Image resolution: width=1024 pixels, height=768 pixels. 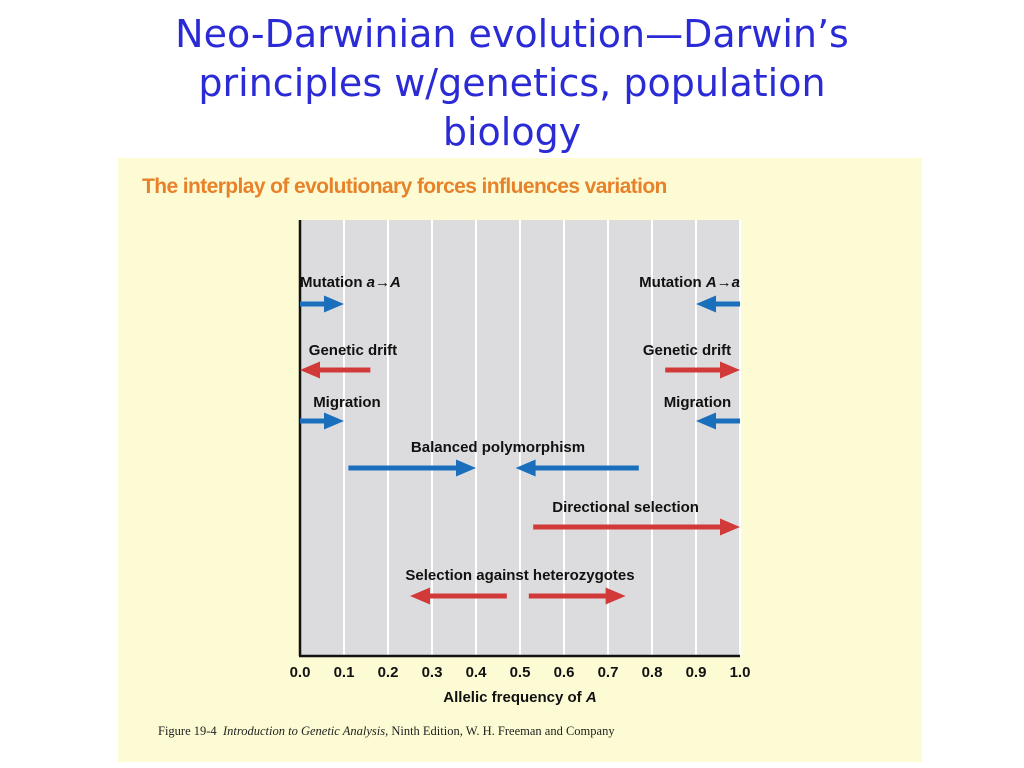 What do you see at coordinates (388, 672) in the screenshot?
I see `x-tick-label: 0.2` at bounding box center [388, 672].